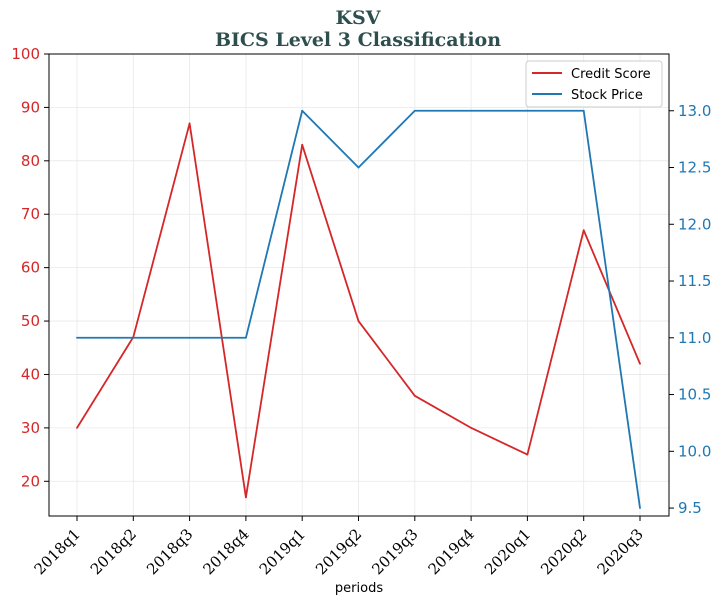 The height and width of the screenshot is (605, 722). I want to click on y-left-tick-label: 20, so click(30, 481).